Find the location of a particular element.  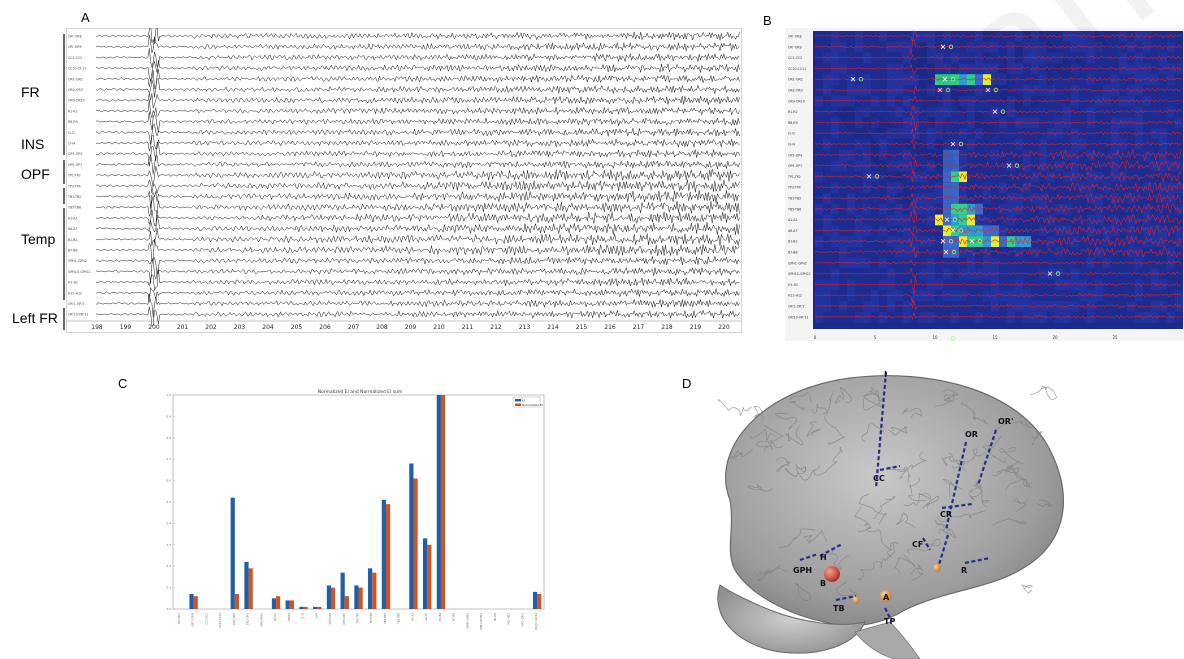

electrodes is located at coordinates (898, 497).